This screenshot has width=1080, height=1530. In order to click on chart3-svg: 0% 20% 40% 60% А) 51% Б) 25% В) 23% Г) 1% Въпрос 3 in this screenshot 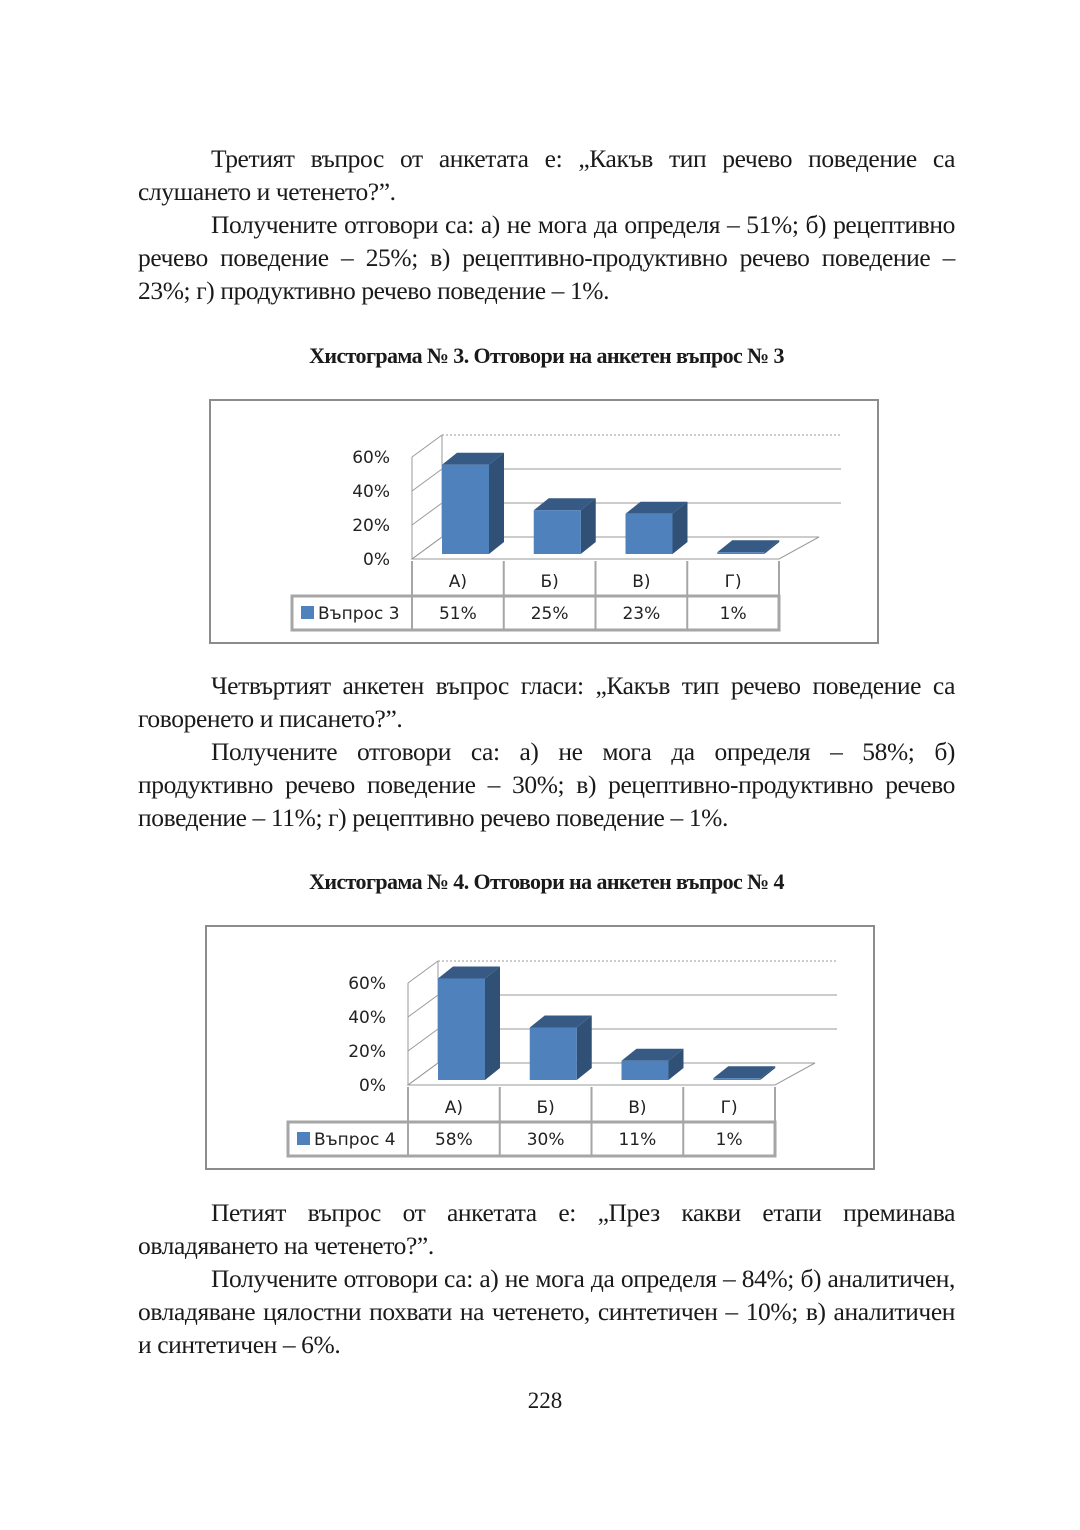, I will do `click(565, 533)`.